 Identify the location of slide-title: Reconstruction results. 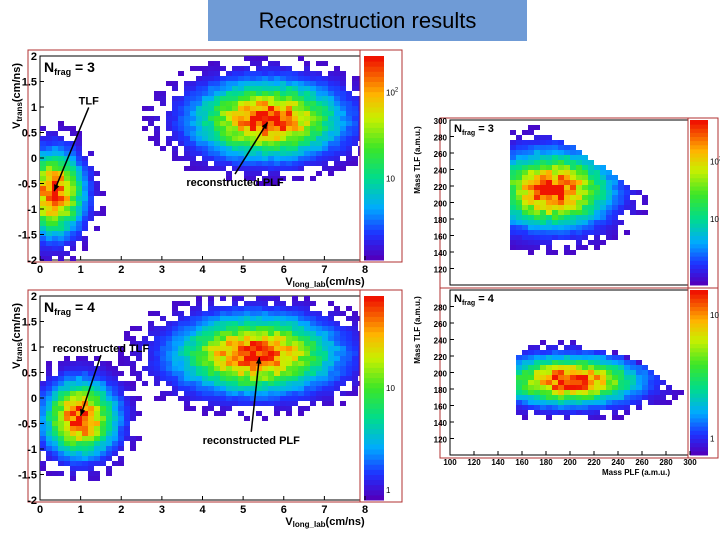
(367, 20).